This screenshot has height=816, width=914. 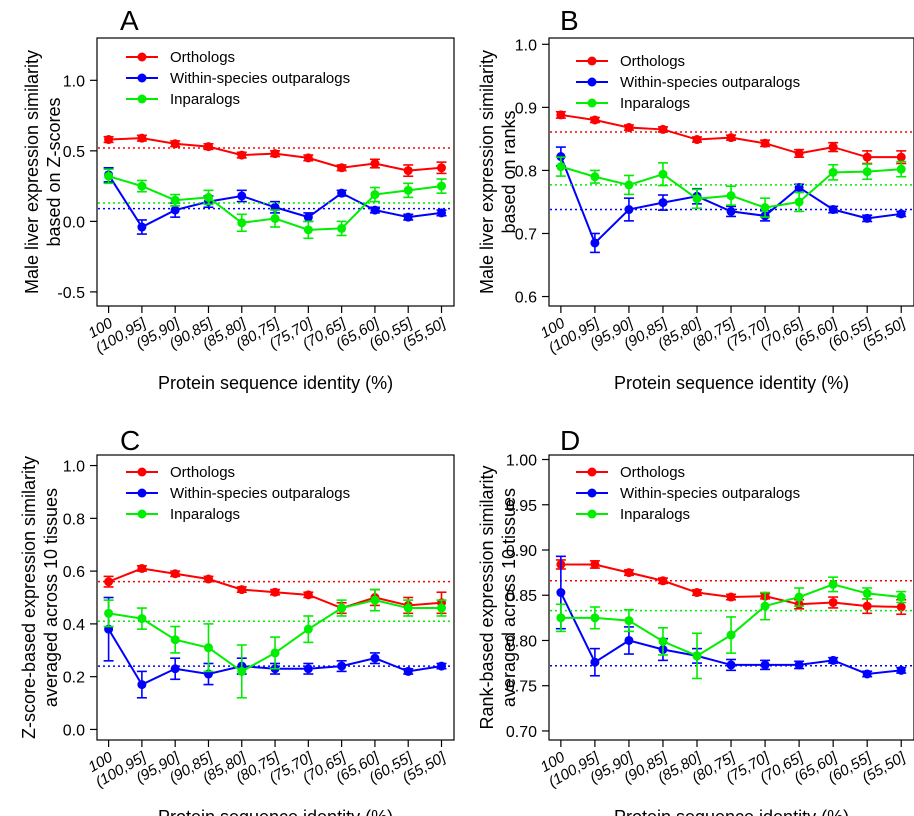 I want to click on y-tick-label: 0.75, so click(x=521, y=687).